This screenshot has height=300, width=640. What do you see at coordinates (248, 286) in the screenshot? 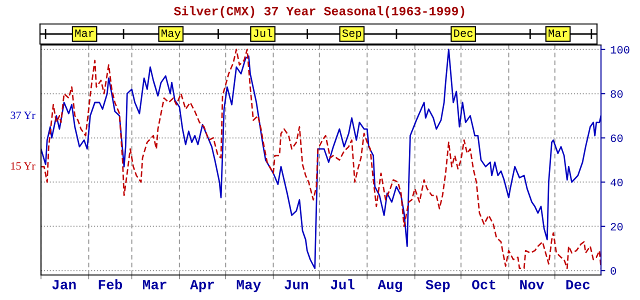
I see `x-tick-label: May` at bounding box center [248, 286].